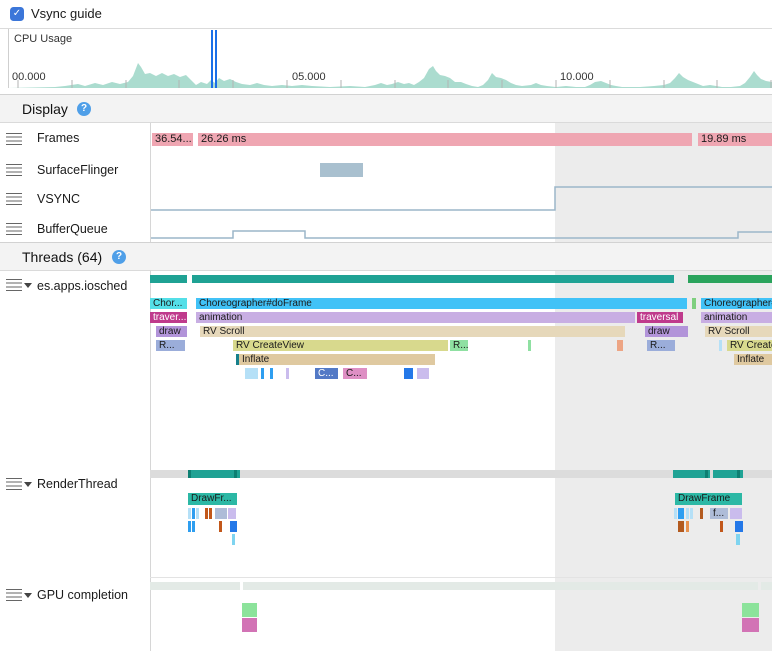 The height and width of the screenshot is (651, 772). What do you see at coordinates (45, 109) in the screenshot?
I see `display-title: Display` at bounding box center [45, 109].